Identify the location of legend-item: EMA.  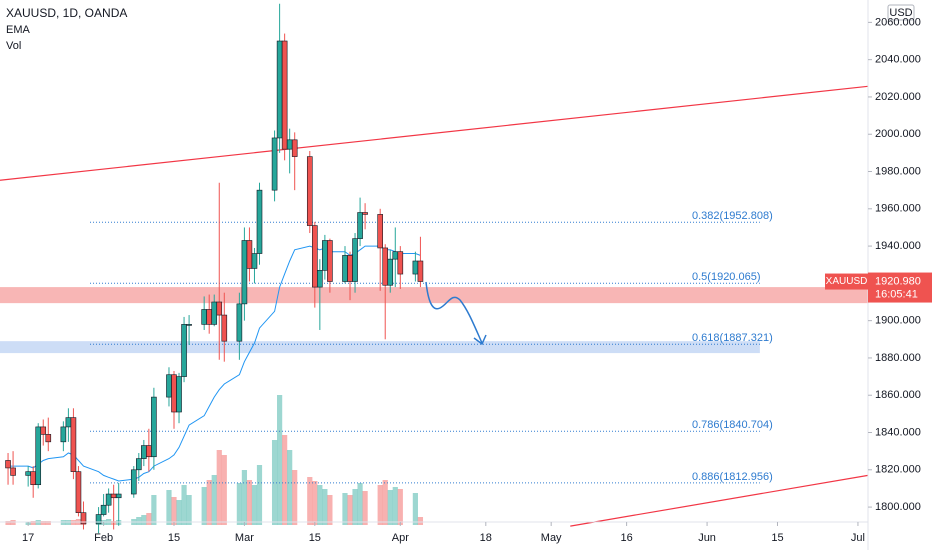
(18, 30).